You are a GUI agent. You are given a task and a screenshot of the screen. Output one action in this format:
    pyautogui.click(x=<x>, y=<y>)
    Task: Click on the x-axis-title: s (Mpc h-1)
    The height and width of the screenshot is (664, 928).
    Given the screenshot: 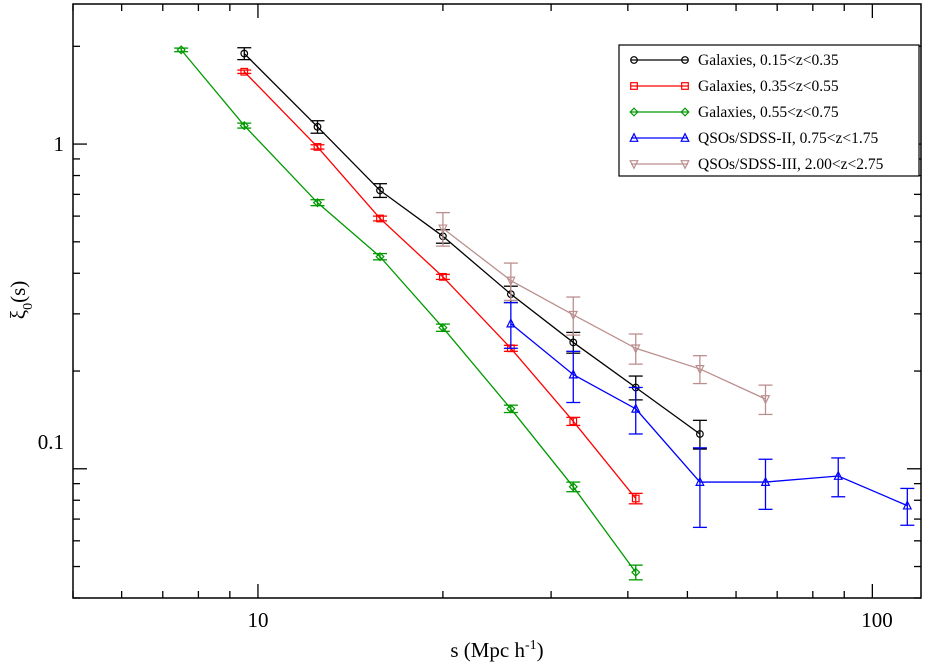 What is the action you would take?
    pyautogui.click(x=496, y=650)
    